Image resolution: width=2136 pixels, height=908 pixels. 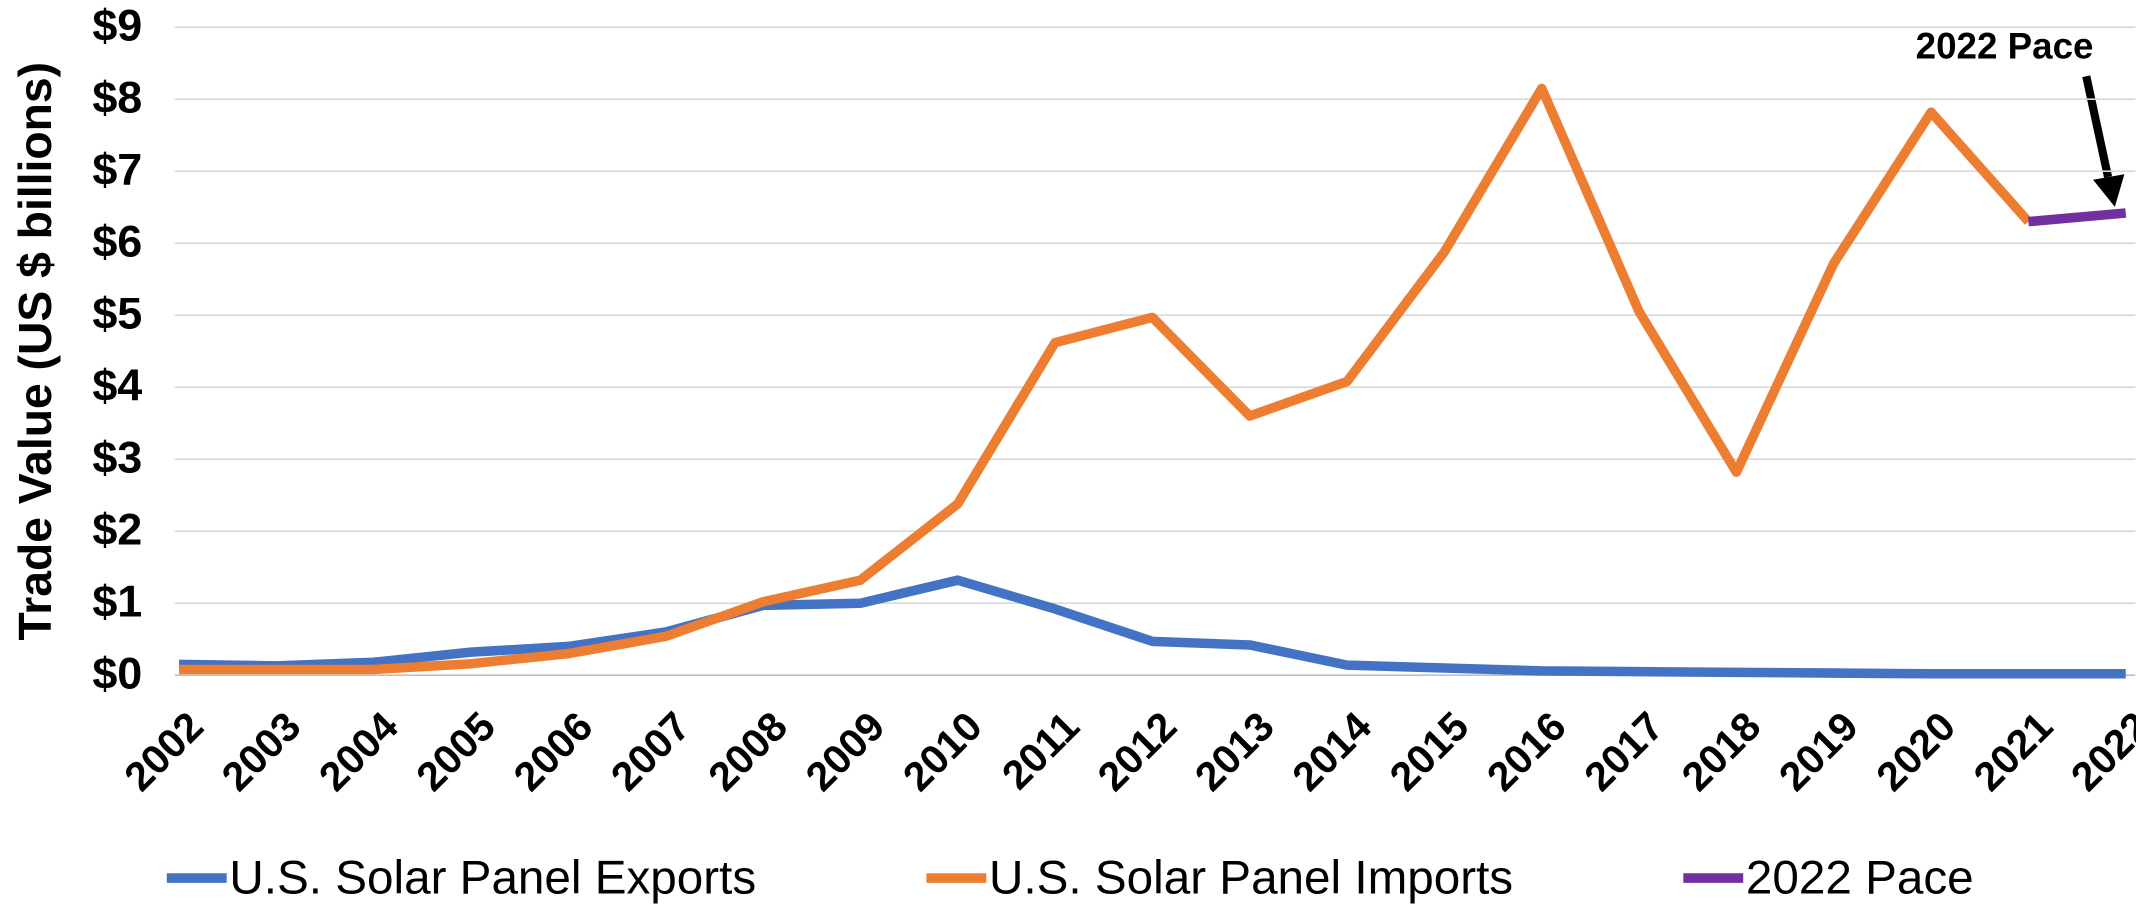 I want to click on x-tick-label: 2017, so click(x=1623, y=751).